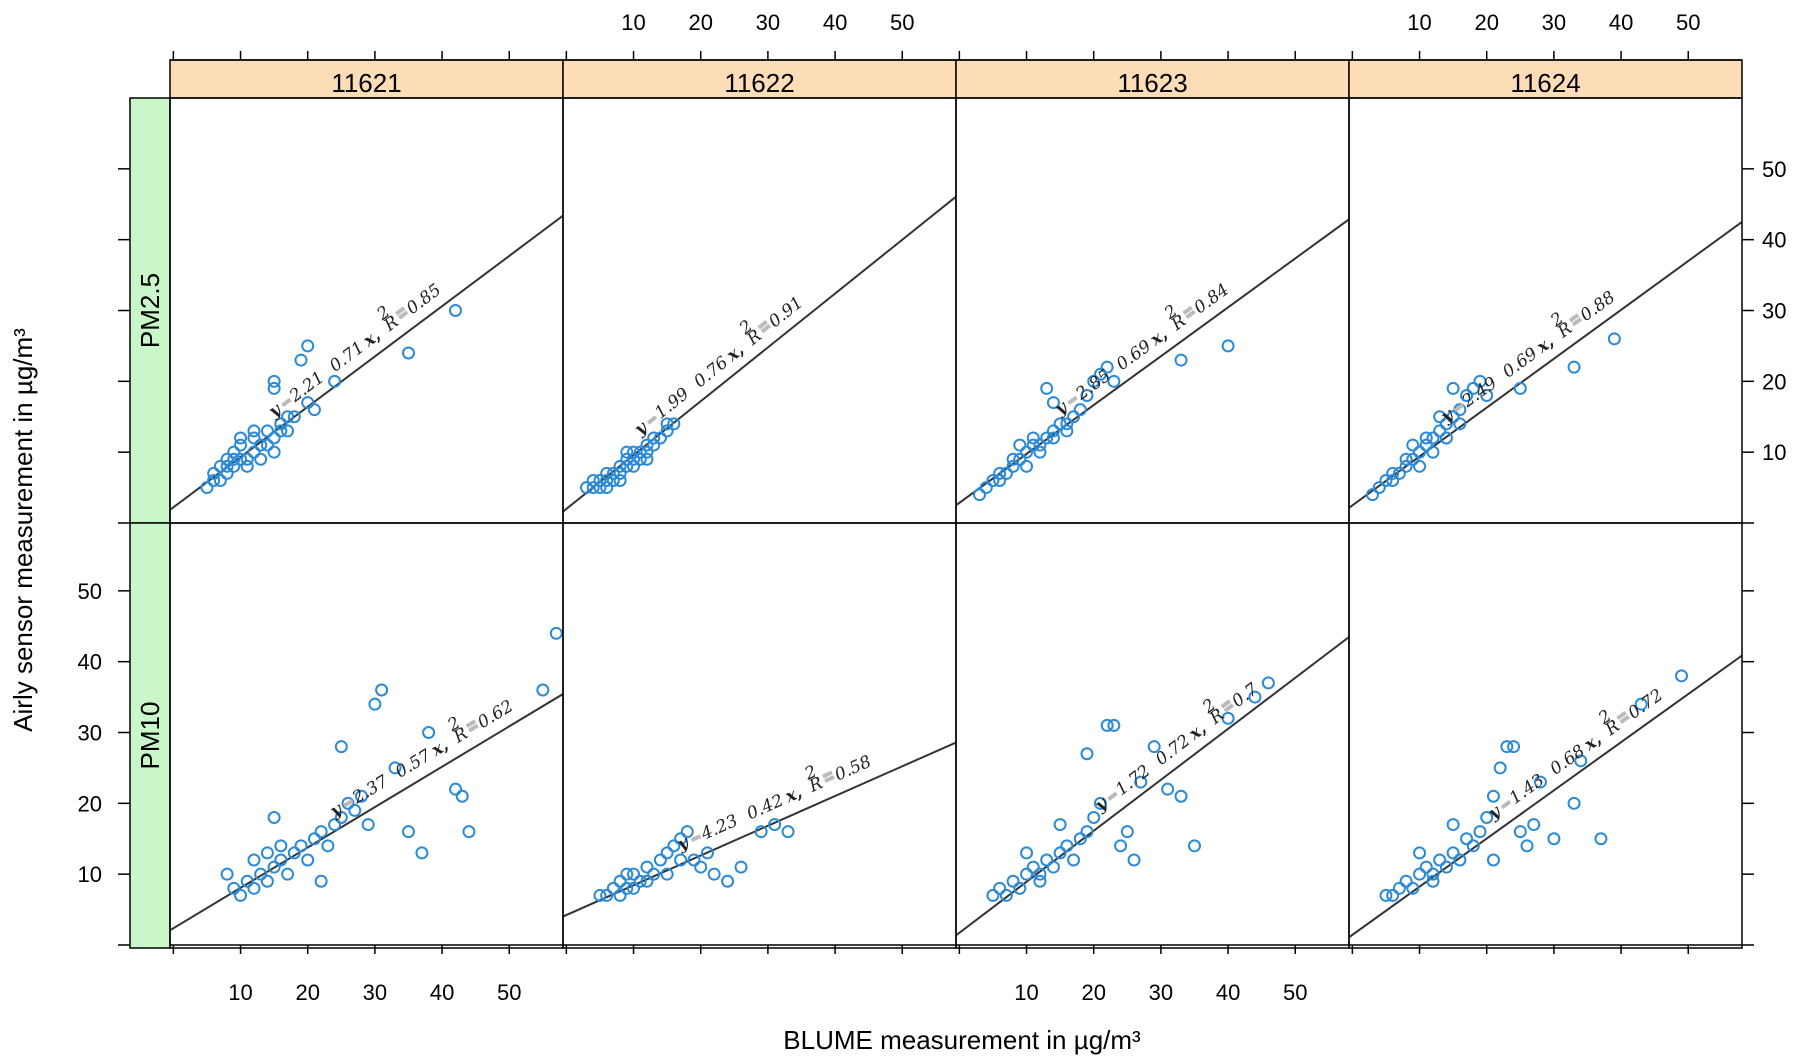 The image size is (1814, 1061). What do you see at coordinates (1152, 735) in the screenshot?
I see `panel-11623-PM10: y1.720.72x,R2 0.7` at bounding box center [1152, 735].